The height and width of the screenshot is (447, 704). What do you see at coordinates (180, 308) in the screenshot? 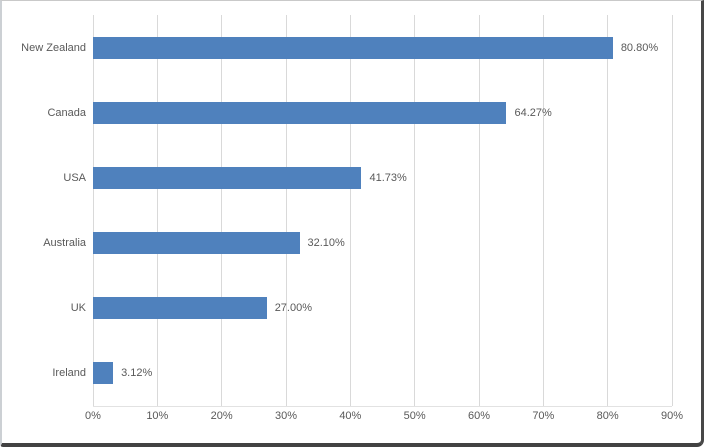
I see `bar-uk` at bounding box center [180, 308].